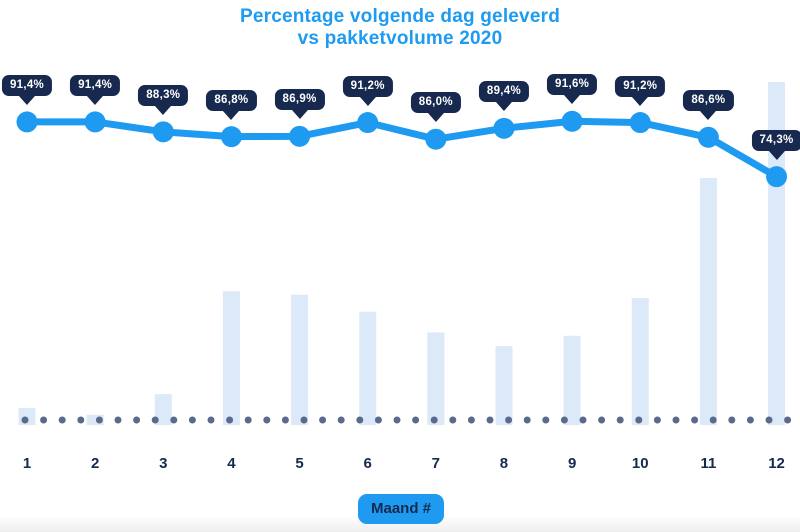  I want to click on x-axis-label: 3, so click(163, 463).